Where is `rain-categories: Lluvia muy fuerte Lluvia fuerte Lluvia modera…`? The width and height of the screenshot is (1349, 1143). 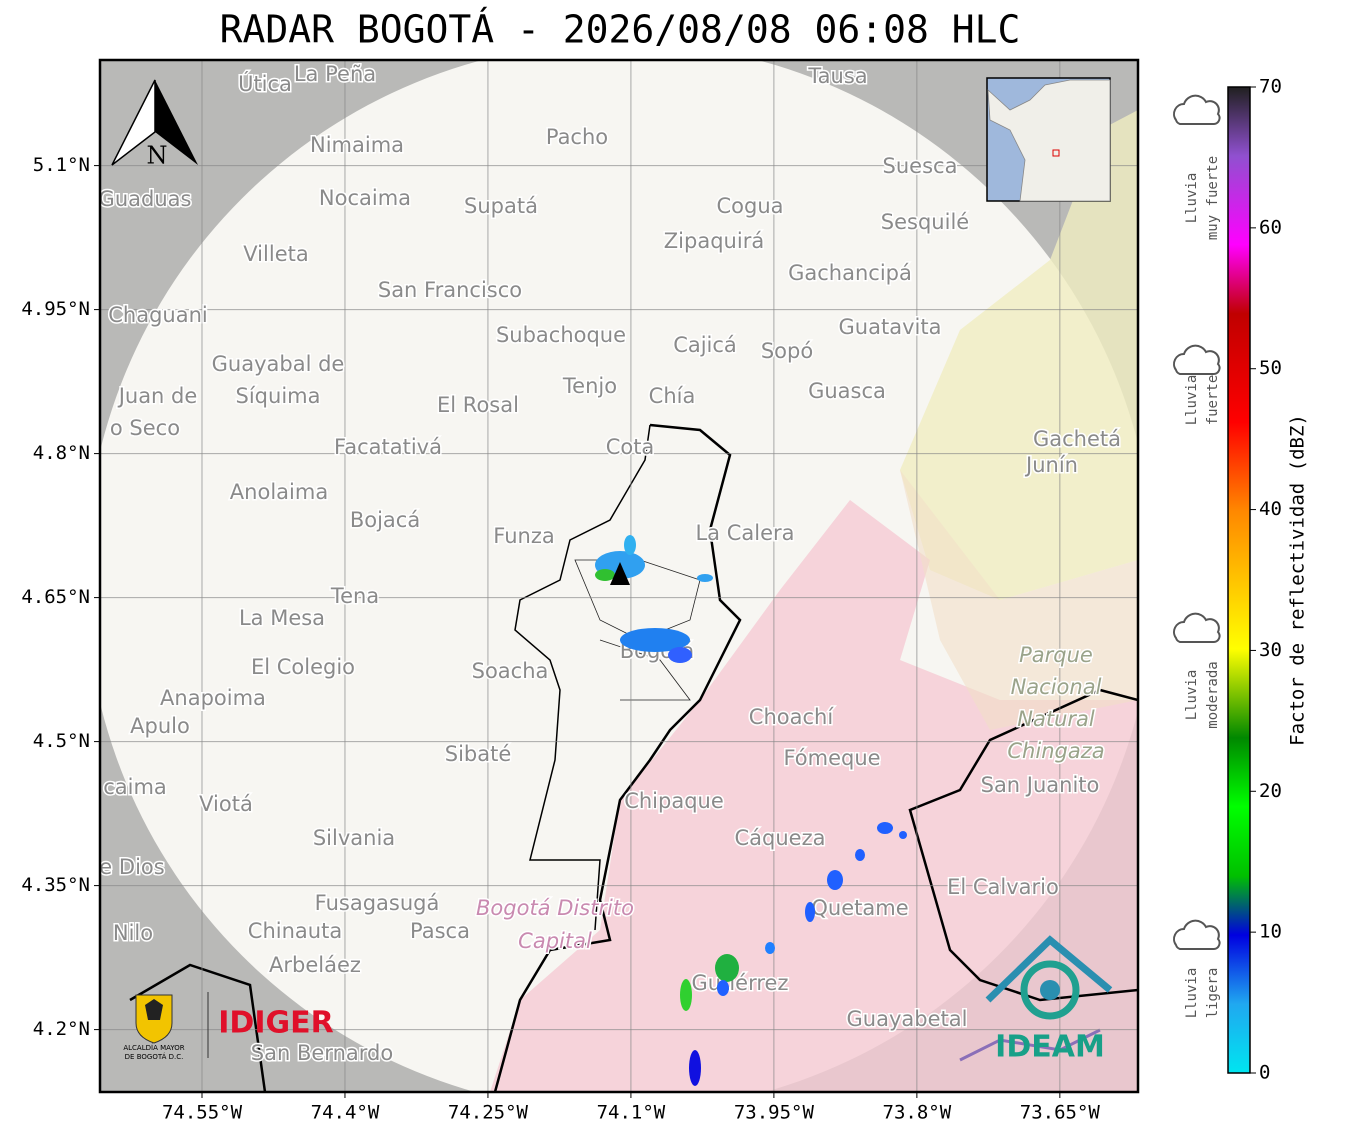
rain-categories: Lluvia muy fuerte Lluvia fuerte Lluvia modera… is located at coordinates (1197, 556).